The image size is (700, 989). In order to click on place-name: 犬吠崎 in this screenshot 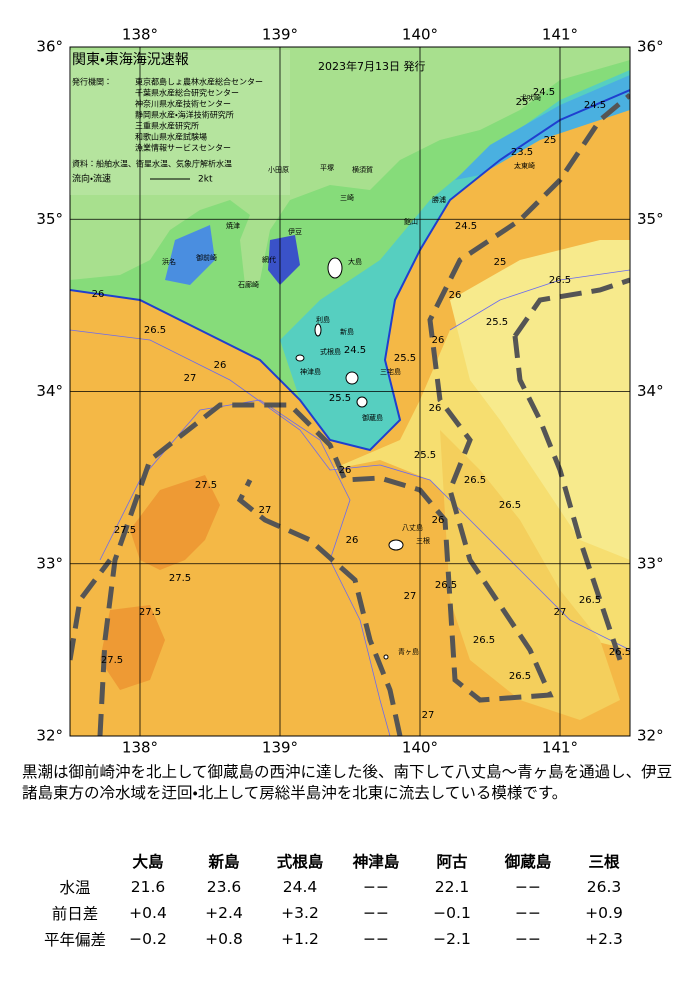, I will do `click(530, 97)`.